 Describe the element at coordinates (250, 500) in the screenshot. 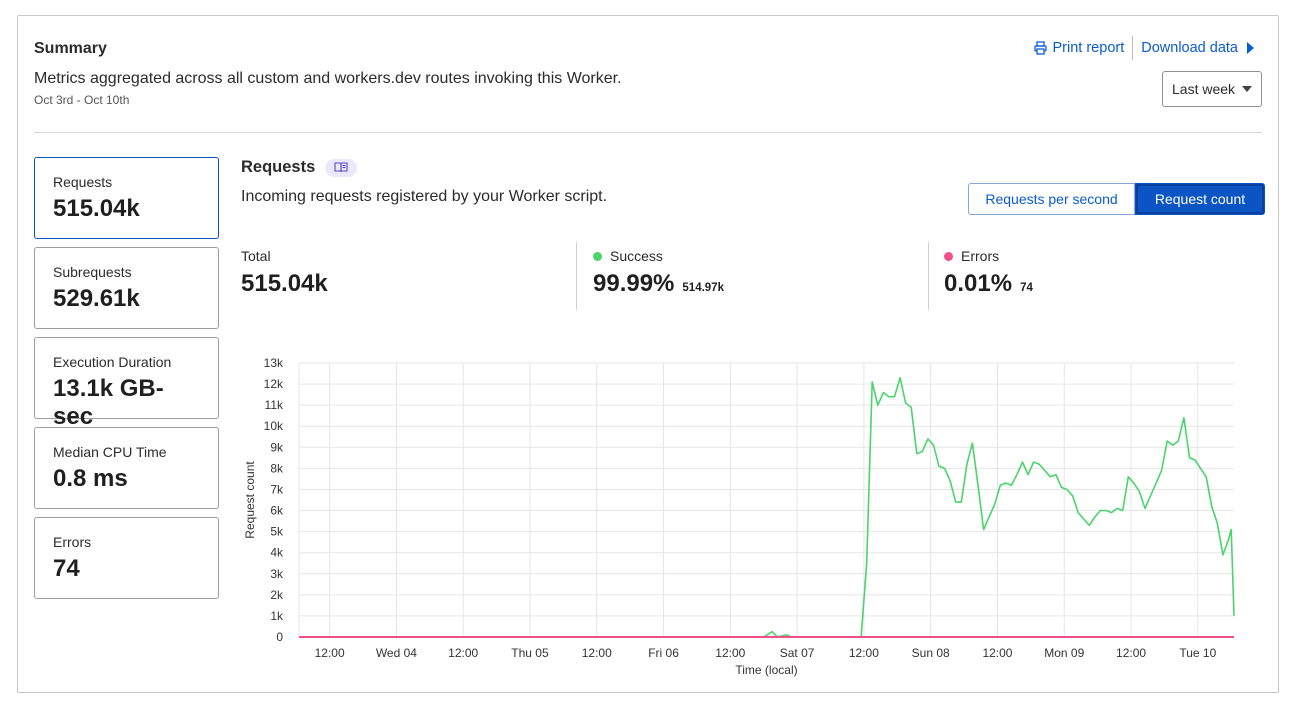

I see `y-axis-label: Request count` at that location.